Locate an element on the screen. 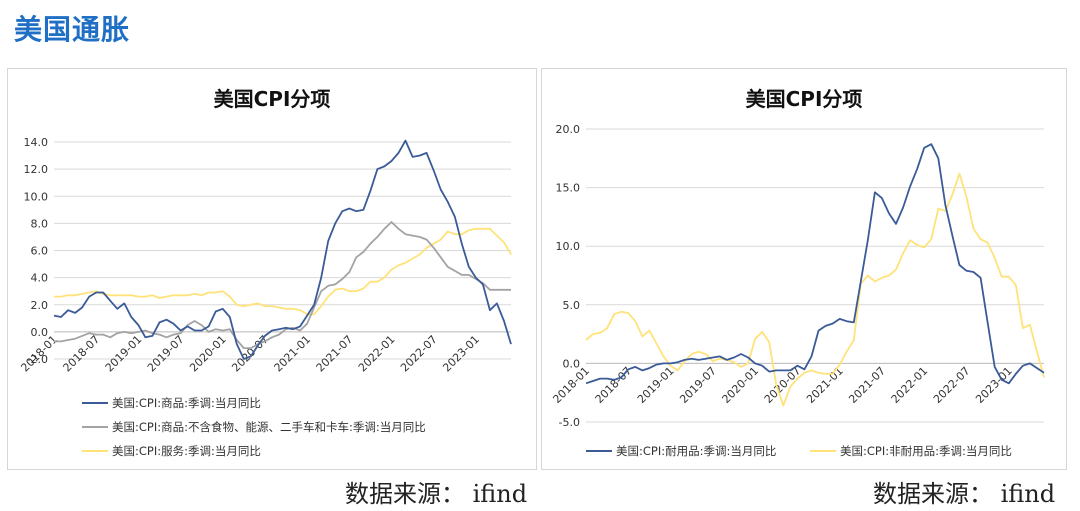 The width and height of the screenshot is (1080, 511). left-x-tick-label: 2018-01 is located at coordinates (39, 354).